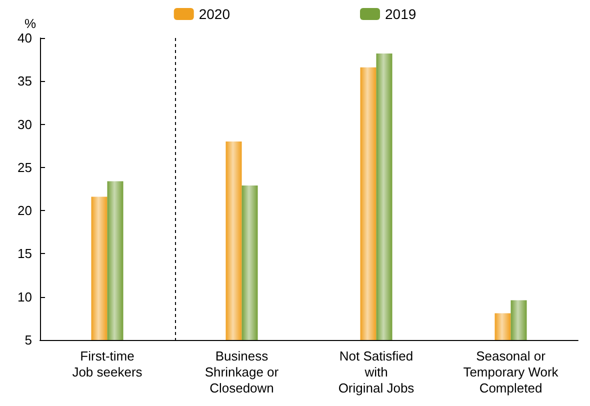 The image size is (590, 406). What do you see at coordinates (376, 372) in the screenshot?
I see `x-tick-label: Not Satisfied with Original Jobs` at bounding box center [376, 372].